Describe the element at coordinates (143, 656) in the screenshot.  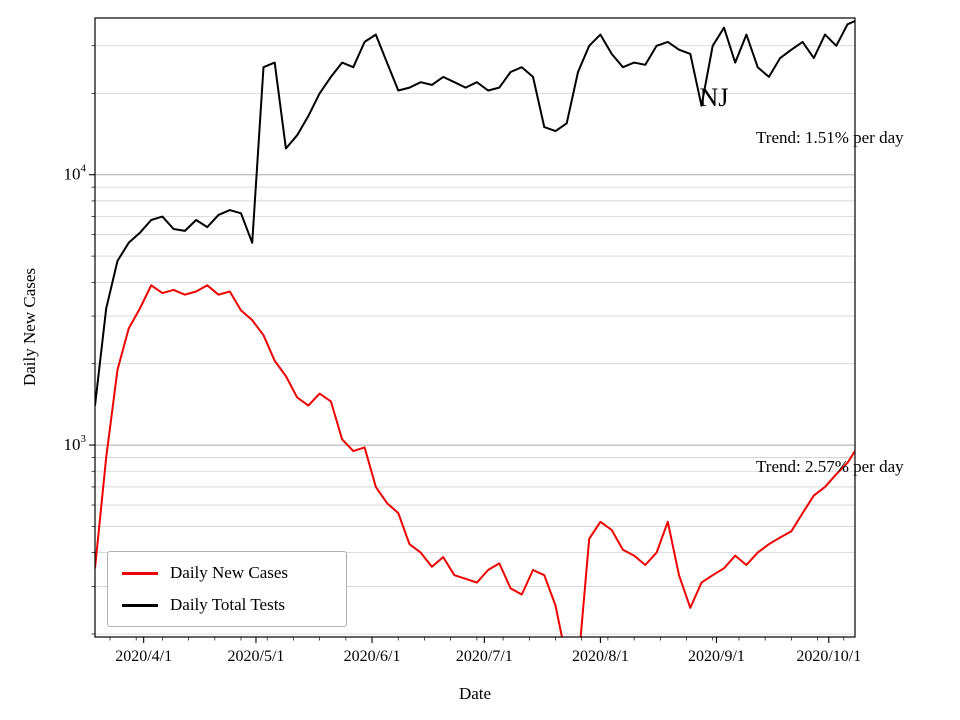
I see `svg-text: 2020/4/1` at that location.